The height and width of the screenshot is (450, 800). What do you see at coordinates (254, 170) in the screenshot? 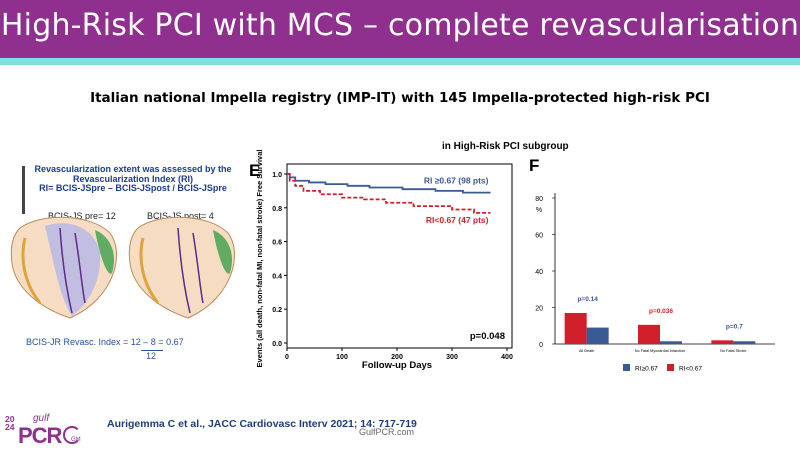
I see `panel-label-e: E` at bounding box center [254, 170].